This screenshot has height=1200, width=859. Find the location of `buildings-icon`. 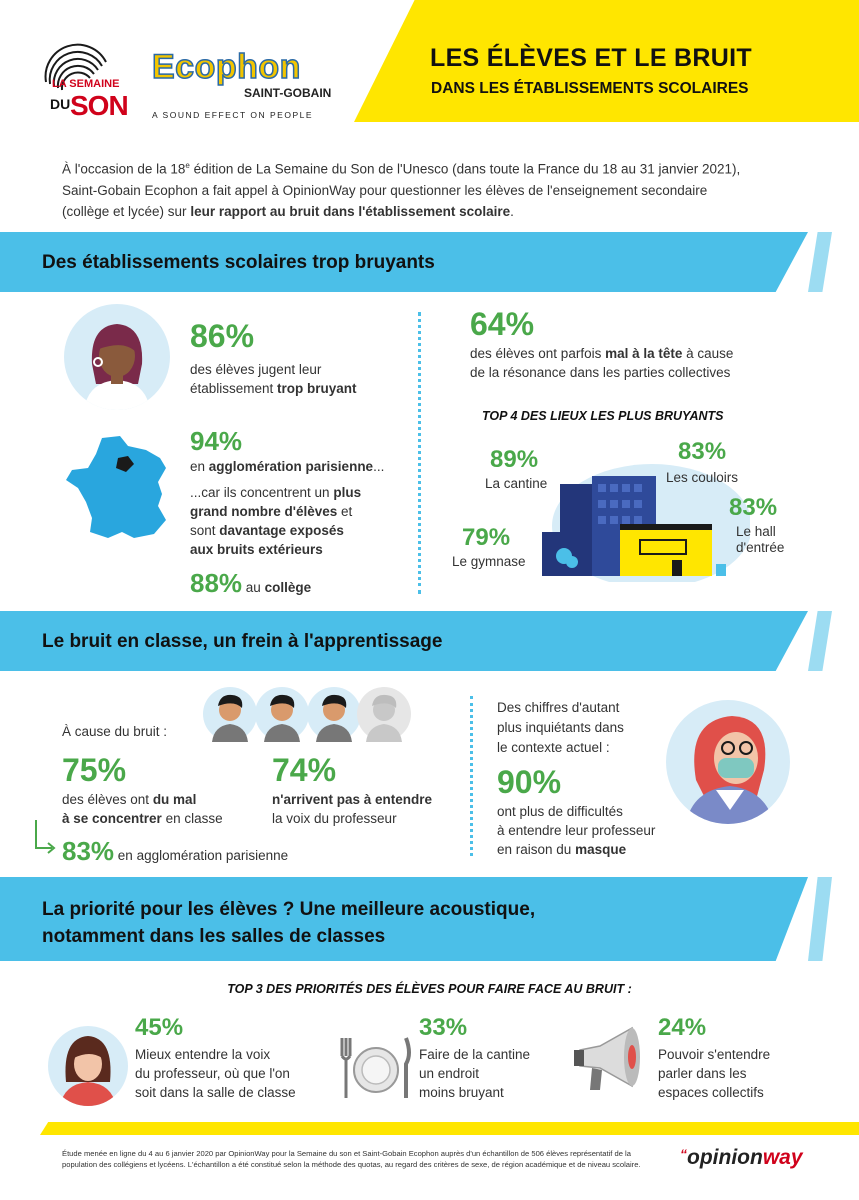

buildings-icon is located at coordinates (647, 526).